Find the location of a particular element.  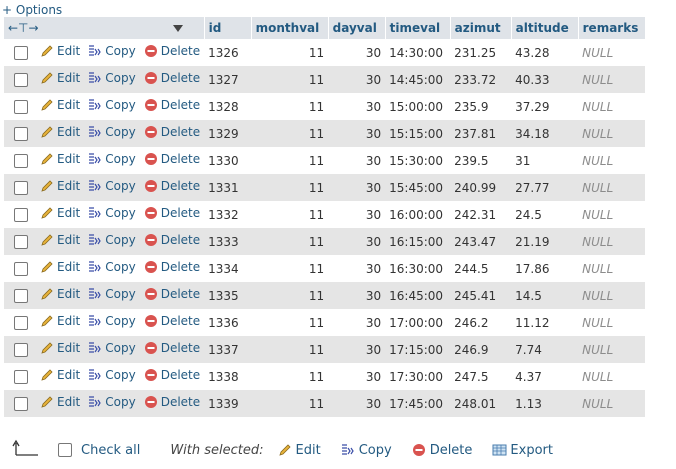

column-header-id: id is located at coordinates (228, 28).